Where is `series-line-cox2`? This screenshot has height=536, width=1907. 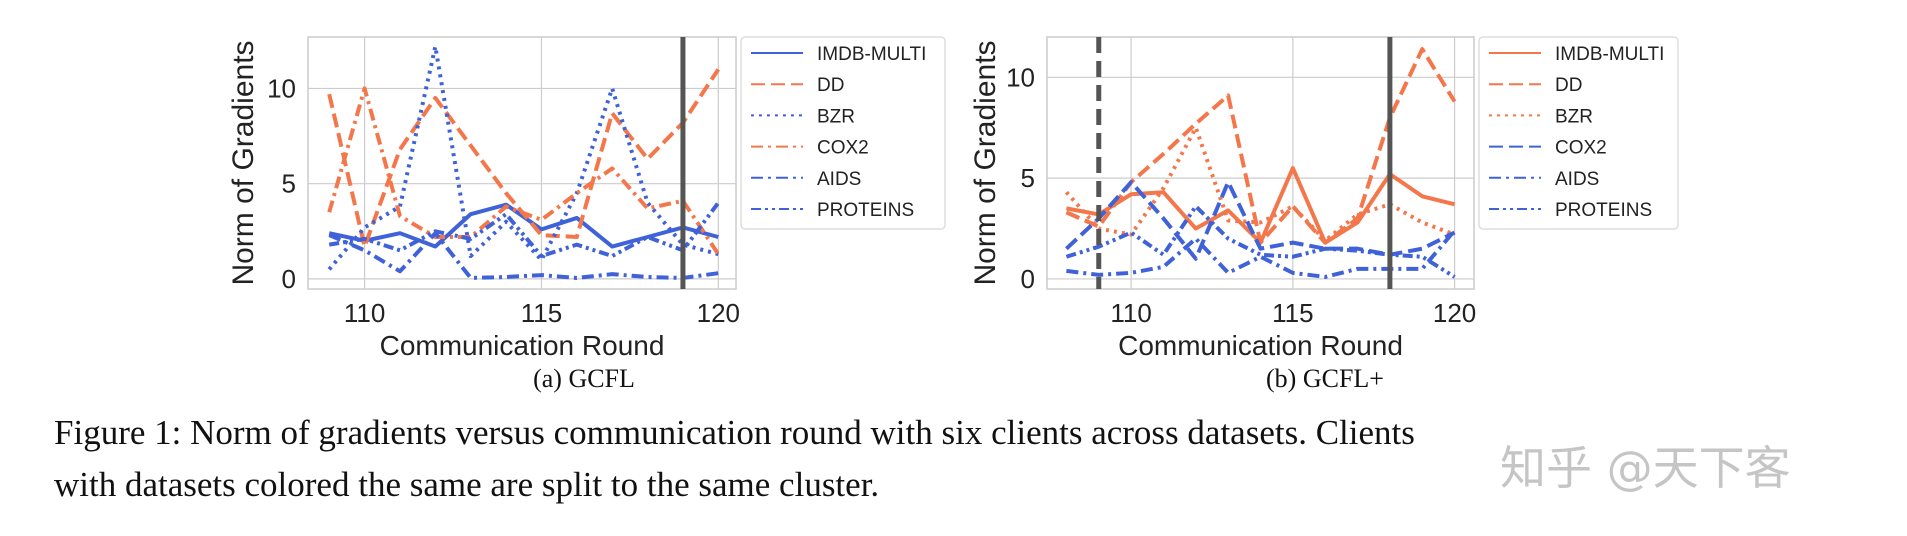 series-line-cox2 is located at coordinates (523, 171).